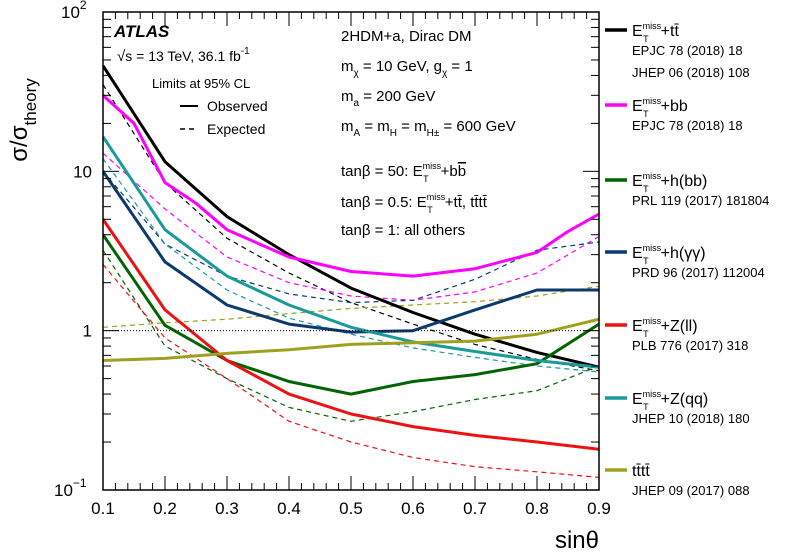 This screenshot has width=795, height=560. Describe the element at coordinates (141, 31) in the screenshot. I see `atlas-label: ATLAS` at that location.